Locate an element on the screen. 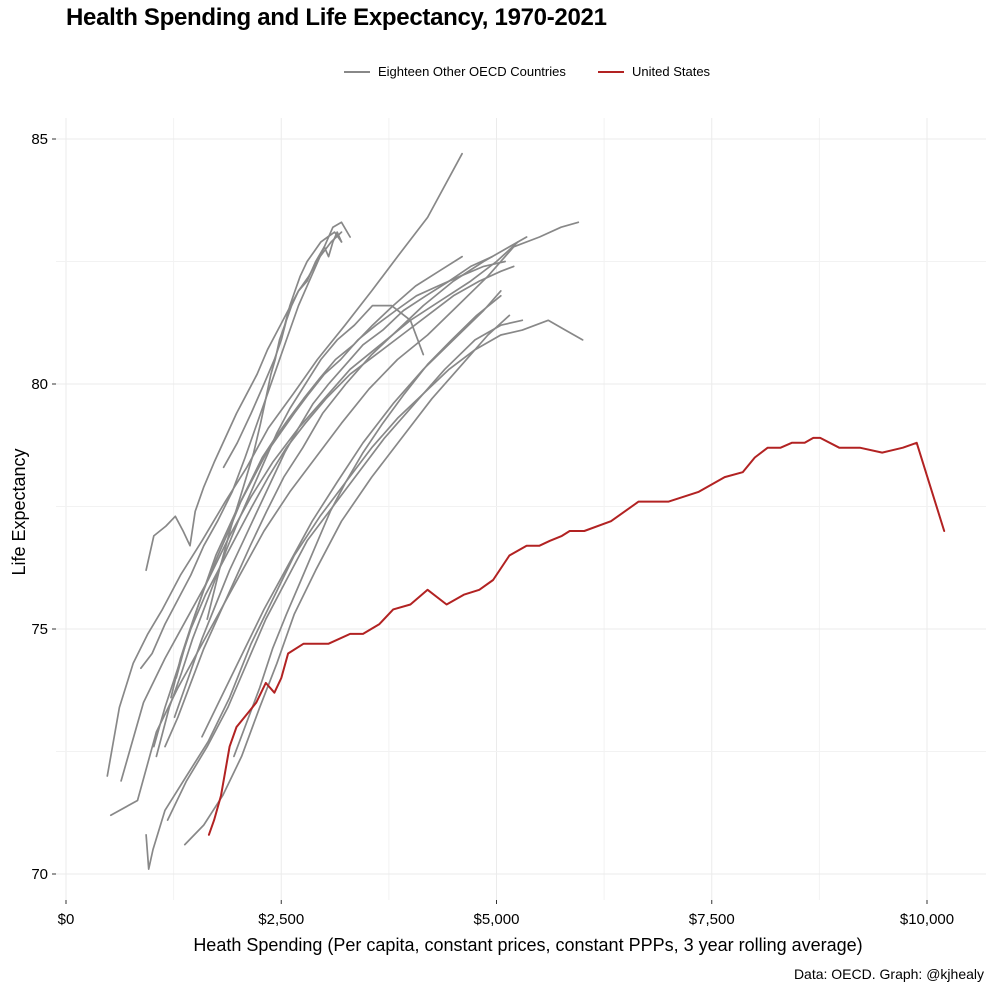  legend-item-united-states: United States is located at coordinates (654, 72).